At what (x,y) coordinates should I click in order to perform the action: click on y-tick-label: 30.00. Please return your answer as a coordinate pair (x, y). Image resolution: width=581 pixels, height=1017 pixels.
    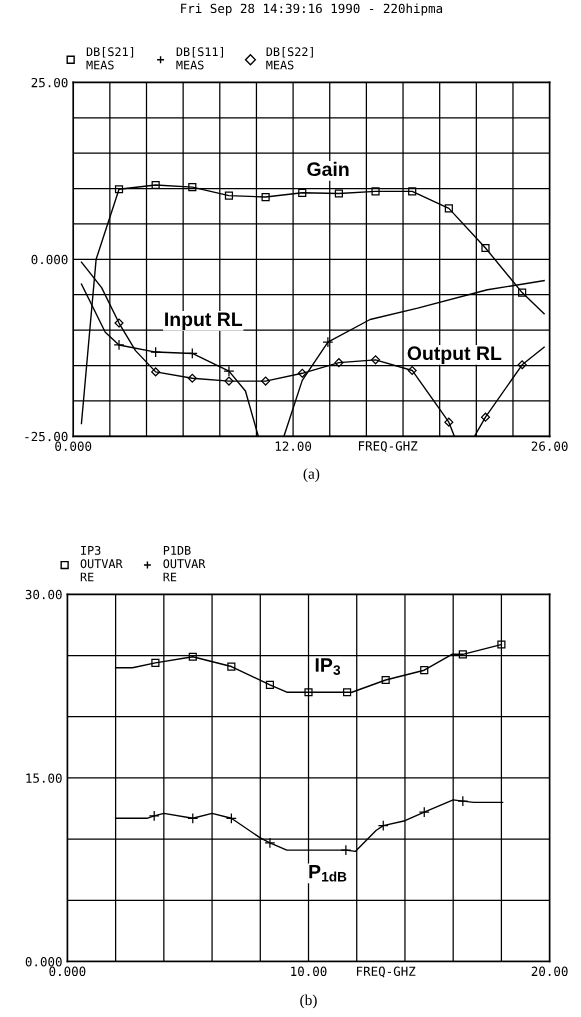
    Looking at the image, I should click on (43, 594).